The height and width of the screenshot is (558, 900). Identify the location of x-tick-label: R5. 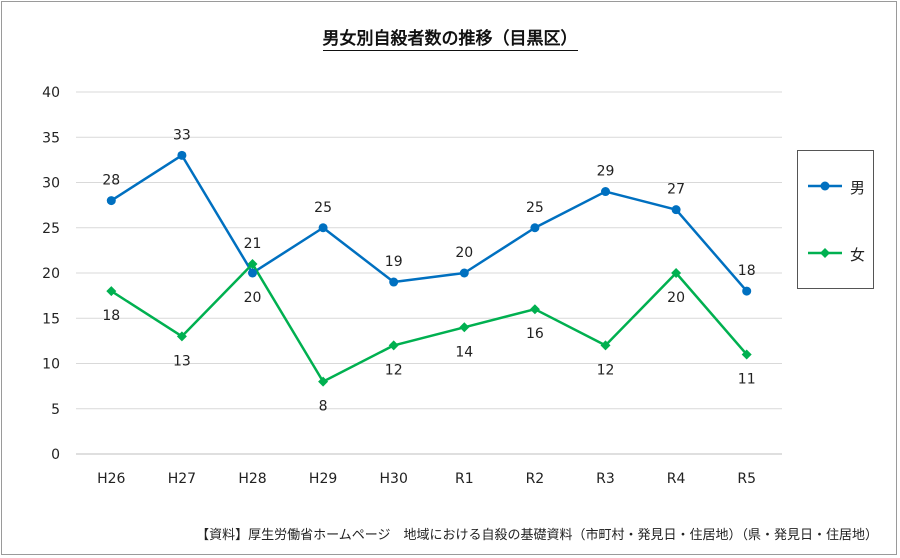
(746, 479).